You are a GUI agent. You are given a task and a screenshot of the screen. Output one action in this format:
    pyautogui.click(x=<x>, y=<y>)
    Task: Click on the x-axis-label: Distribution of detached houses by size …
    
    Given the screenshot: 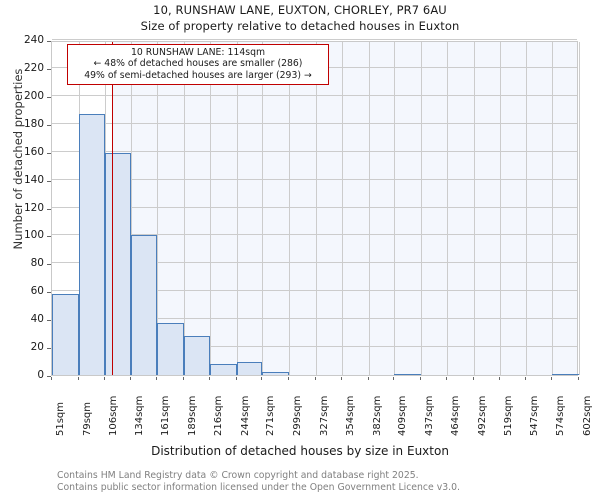 What is the action you would take?
    pyautogui.click(x=300, y=451)
    